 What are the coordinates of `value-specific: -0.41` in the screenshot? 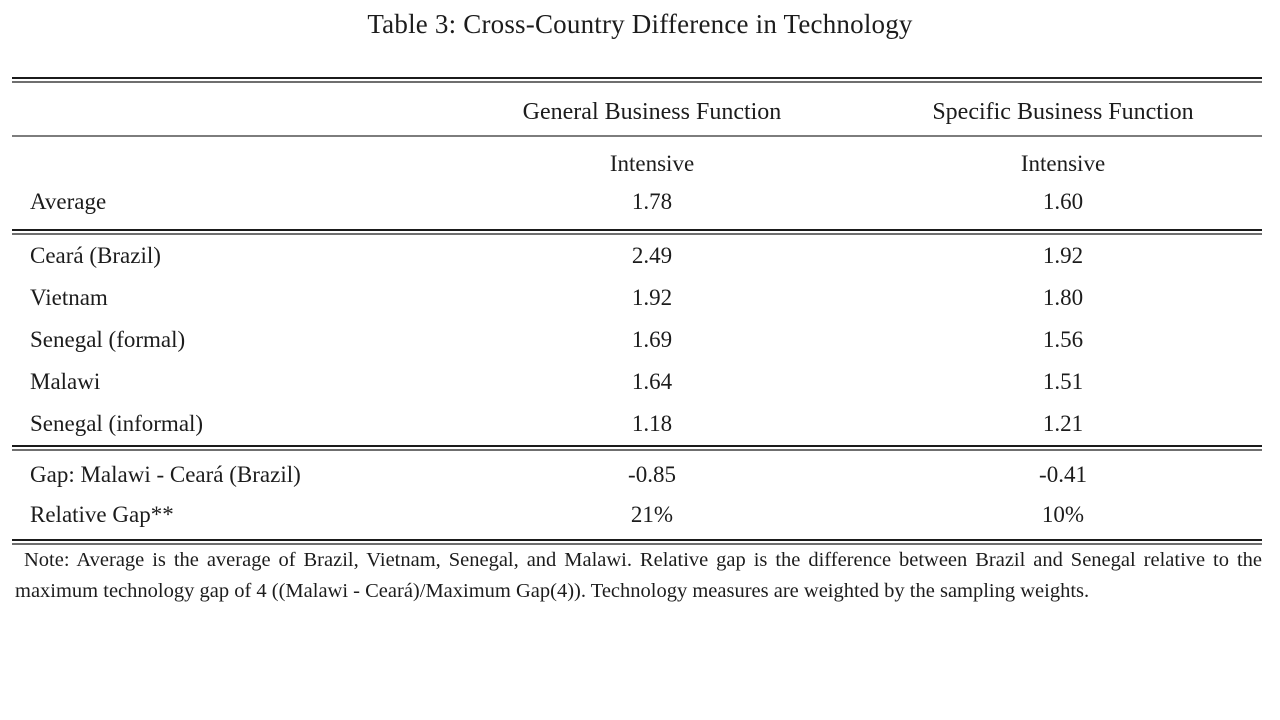 It's located at (1063, 474).